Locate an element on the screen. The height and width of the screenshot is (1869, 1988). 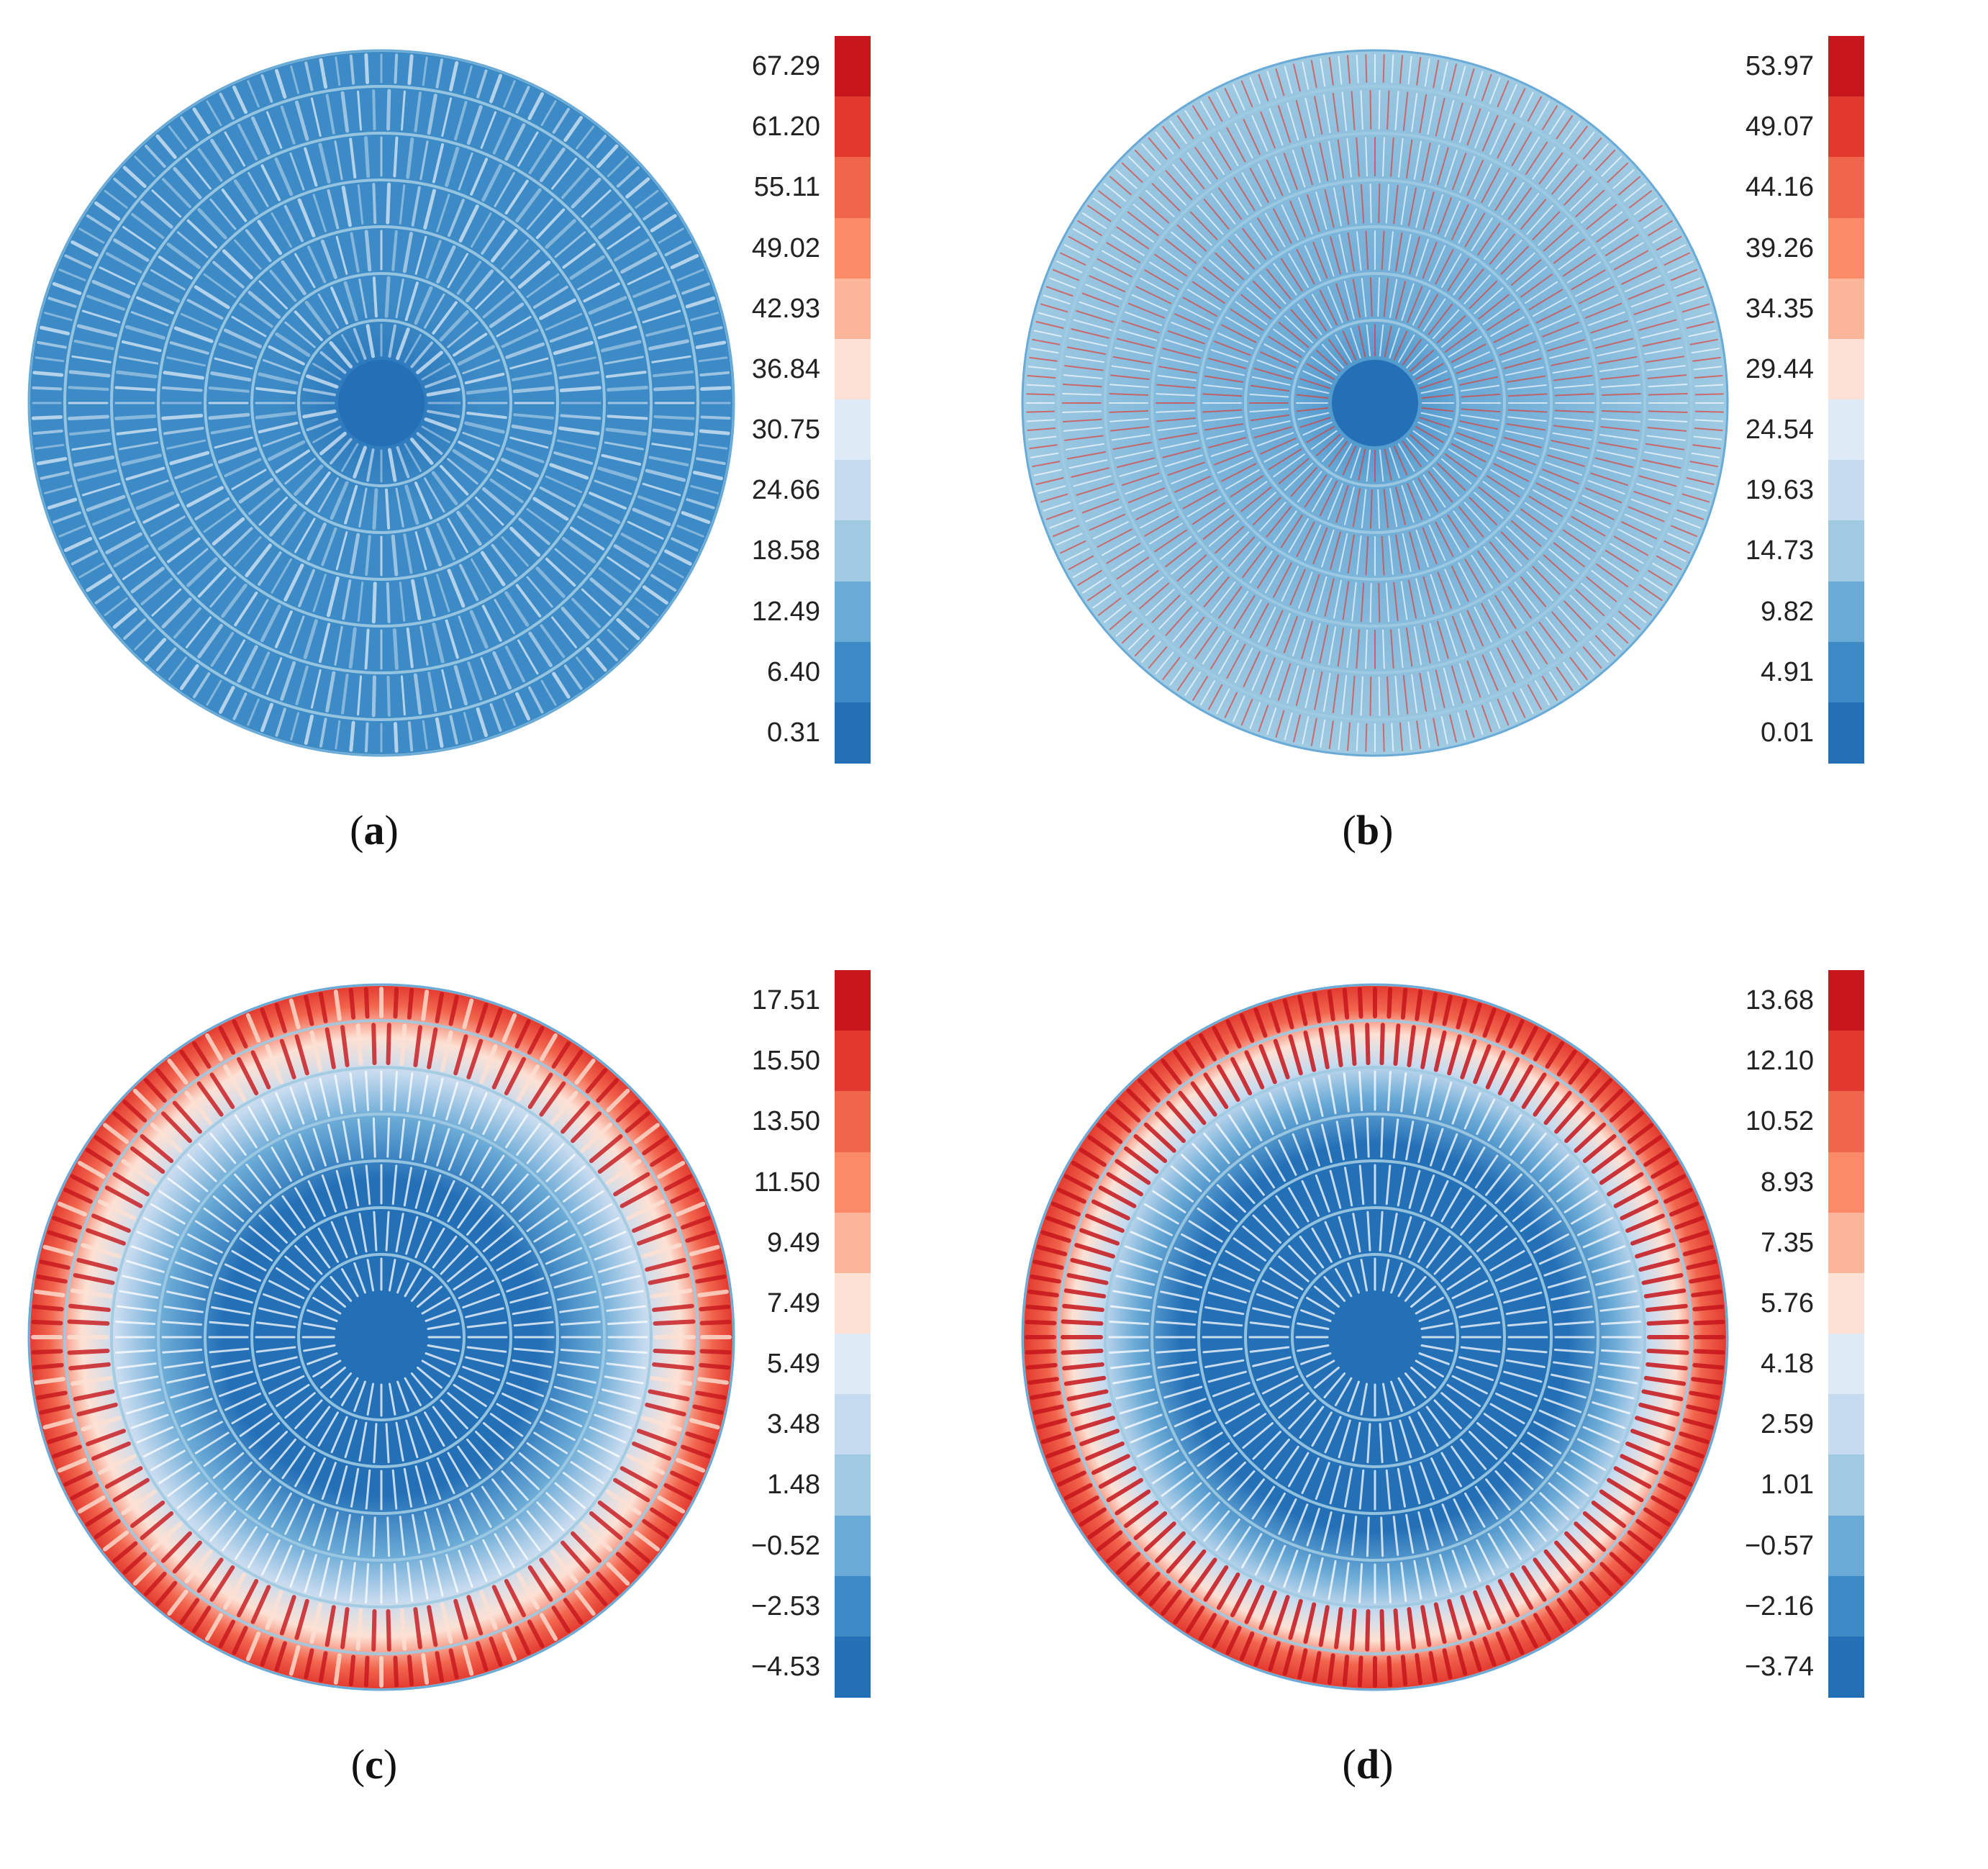
colorbar-tick-label: −2.53 is located at coordinates (785, 1605).